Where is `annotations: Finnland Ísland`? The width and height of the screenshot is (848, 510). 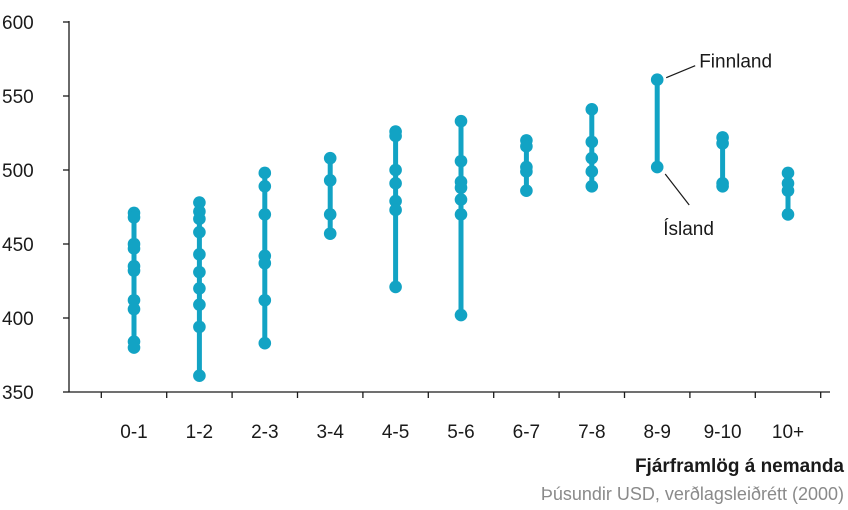 annotations: Finnland Ísland is located at coordinates (717, 146).